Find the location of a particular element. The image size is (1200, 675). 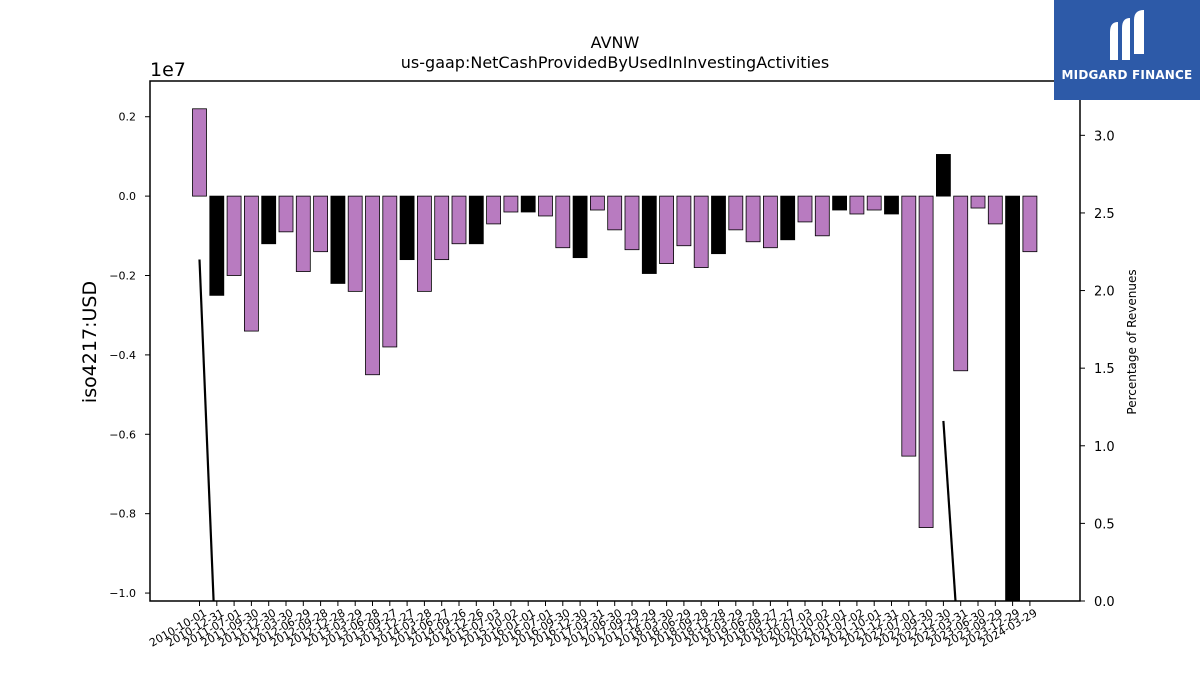

y-tick-label: 0.0 is located at coordinates (128, 196).